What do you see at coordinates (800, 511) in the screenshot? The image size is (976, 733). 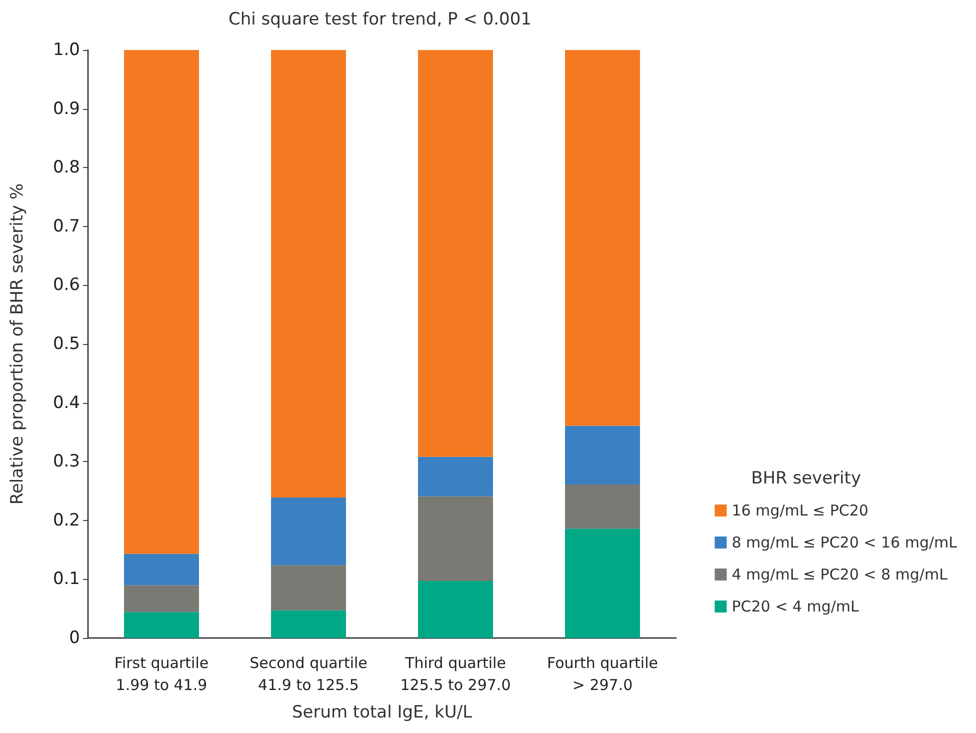 I see `legend-label: 16 mg/mL ≤ PC20` at bounding box center [800, 511].